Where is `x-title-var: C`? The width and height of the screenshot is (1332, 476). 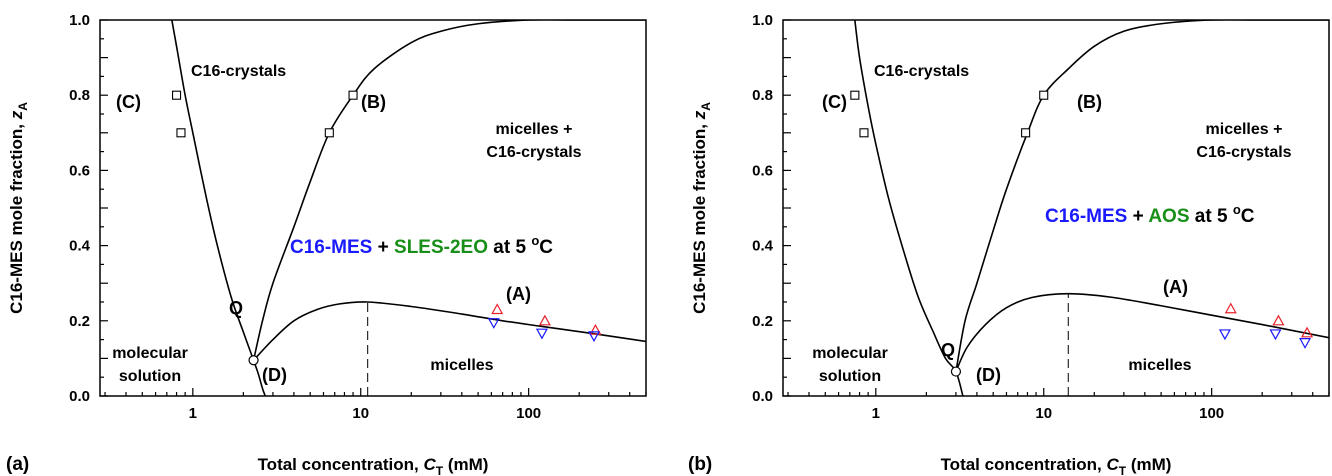 x-title-var: C is located at coordinates (429, 464).